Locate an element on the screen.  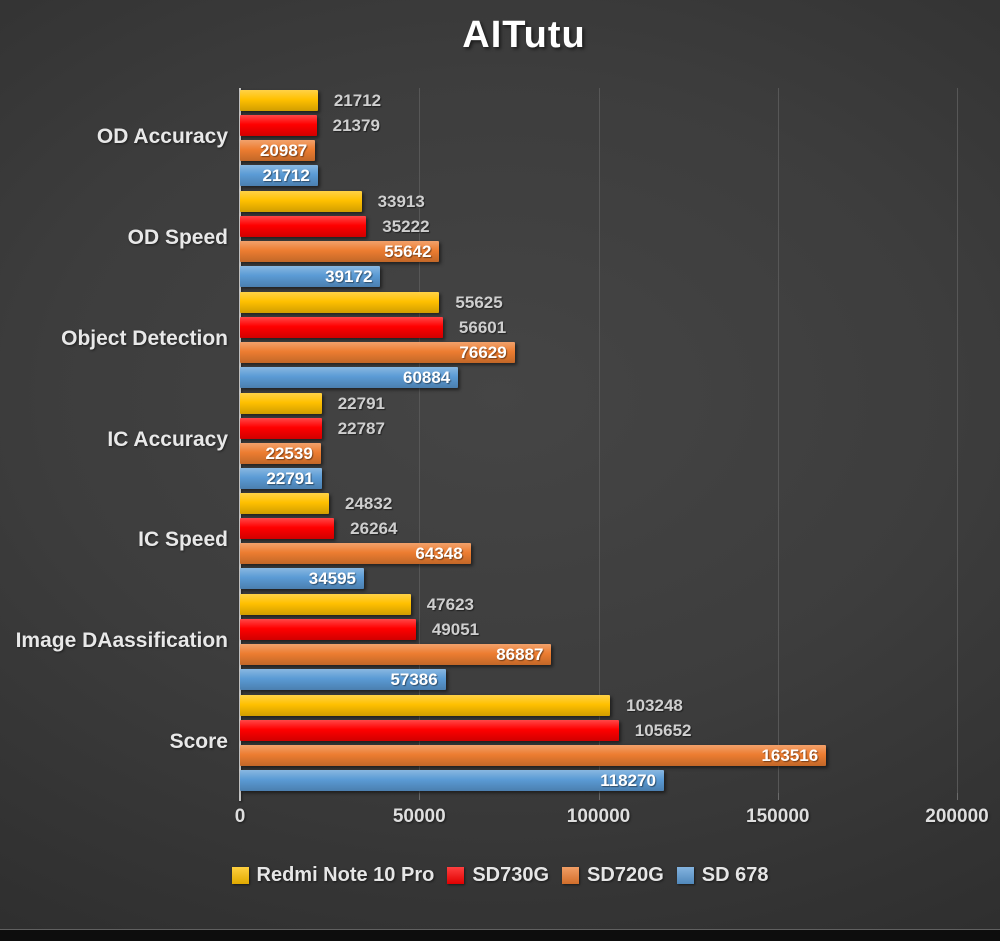
bar-row: 118270 is located at coordinates (598, 780).